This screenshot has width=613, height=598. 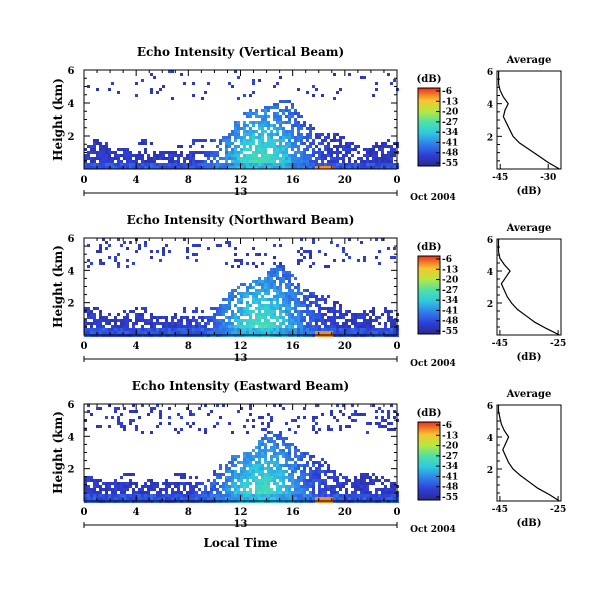 I want to click on x-tick-label: 0, so click(x=84, y=512).